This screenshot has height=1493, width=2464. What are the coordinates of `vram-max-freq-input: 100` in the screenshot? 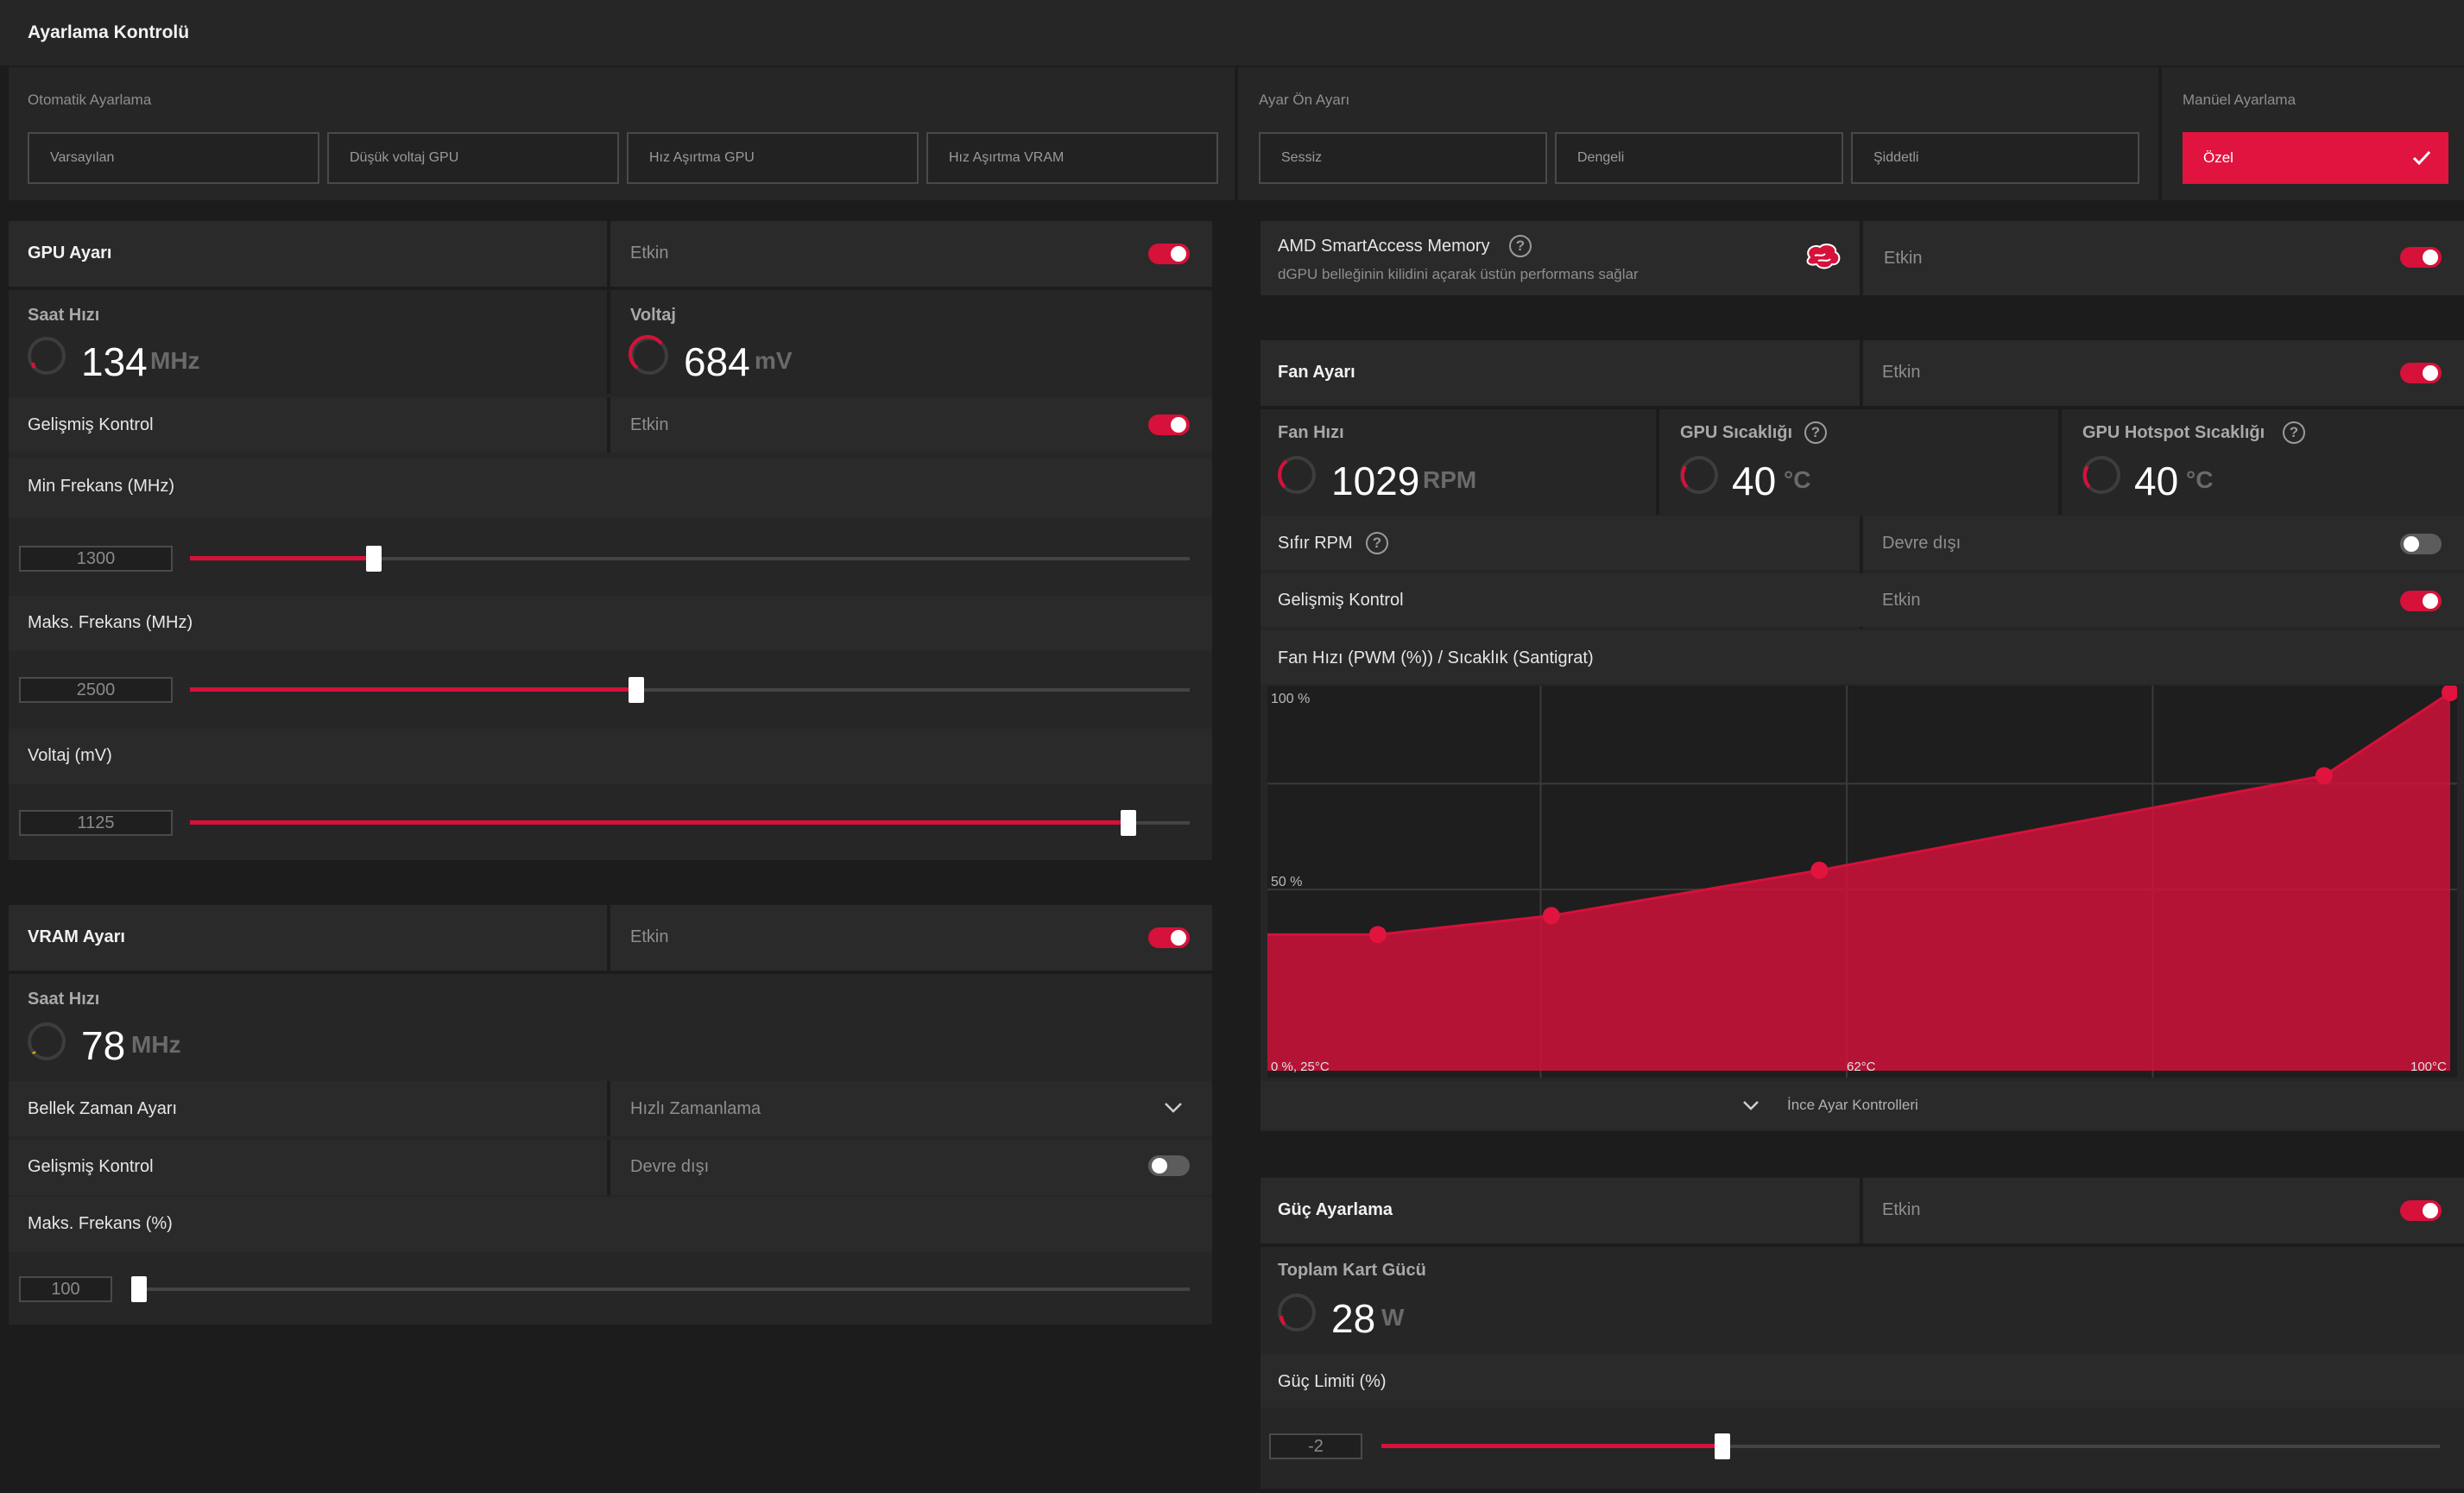 It's located at (65, 1289).